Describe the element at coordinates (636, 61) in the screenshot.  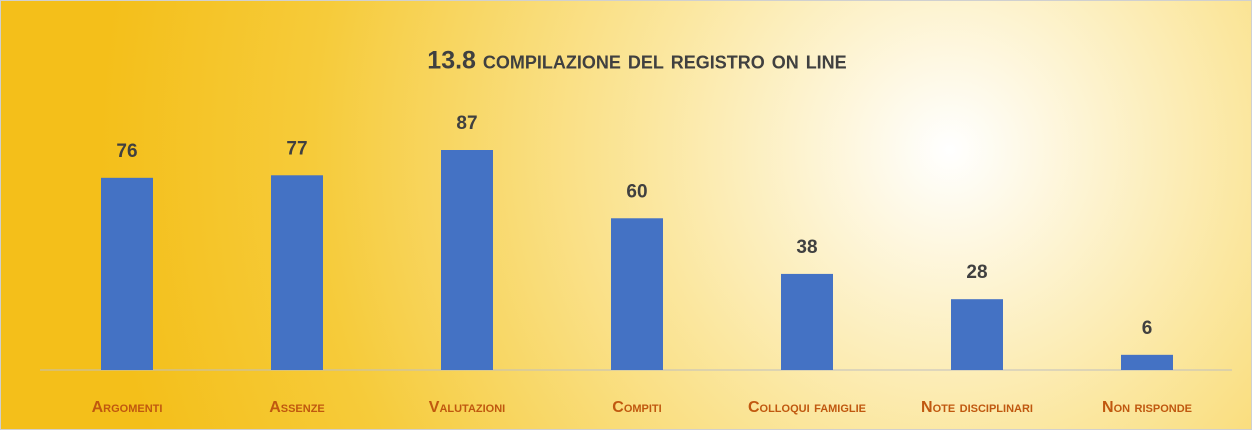
I see `chart-title: 13.8 compilazione del registro on line` at that location.